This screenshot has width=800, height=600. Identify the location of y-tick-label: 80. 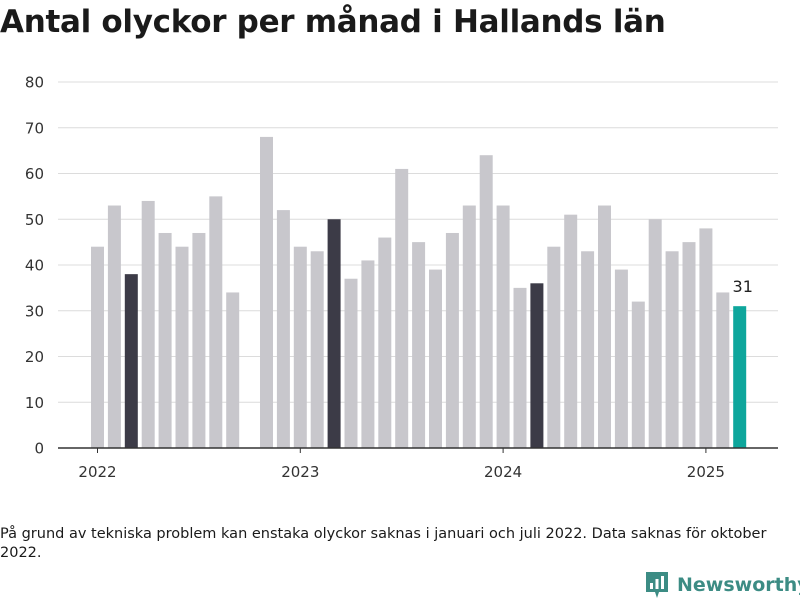
(34, 83).